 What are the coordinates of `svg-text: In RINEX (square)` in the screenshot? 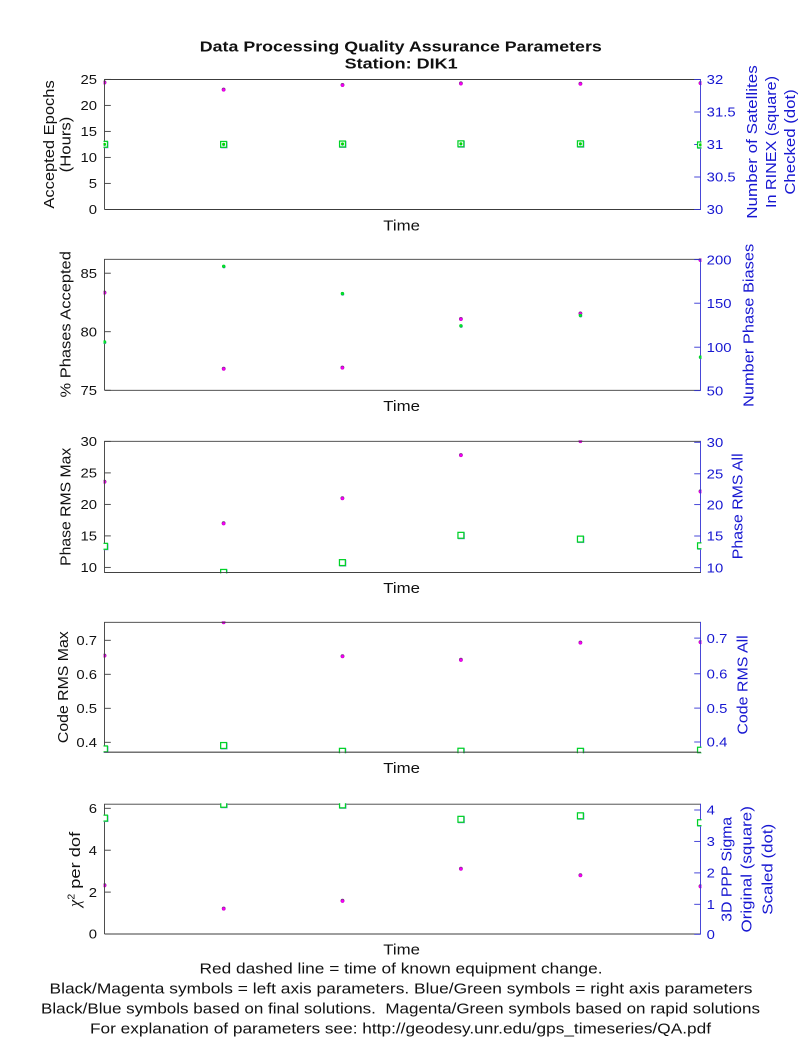 It's located at (771, 142).